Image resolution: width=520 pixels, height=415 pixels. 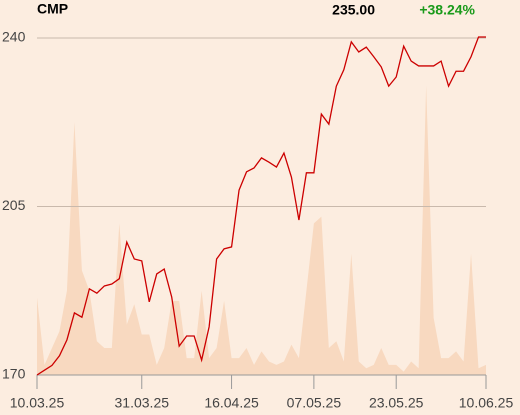 I want to click on price: 235.00, so click(x=353, y=10).